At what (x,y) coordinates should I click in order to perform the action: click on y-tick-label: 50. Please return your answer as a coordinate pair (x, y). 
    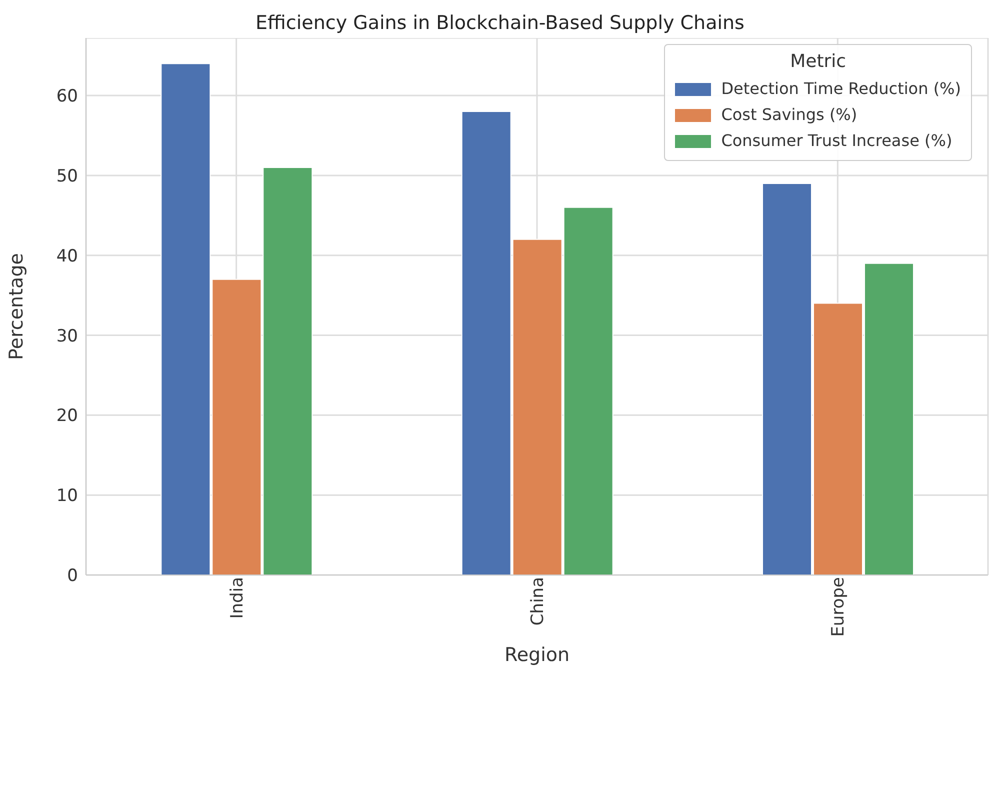
    Looking at the image, I should click on (67, 176).